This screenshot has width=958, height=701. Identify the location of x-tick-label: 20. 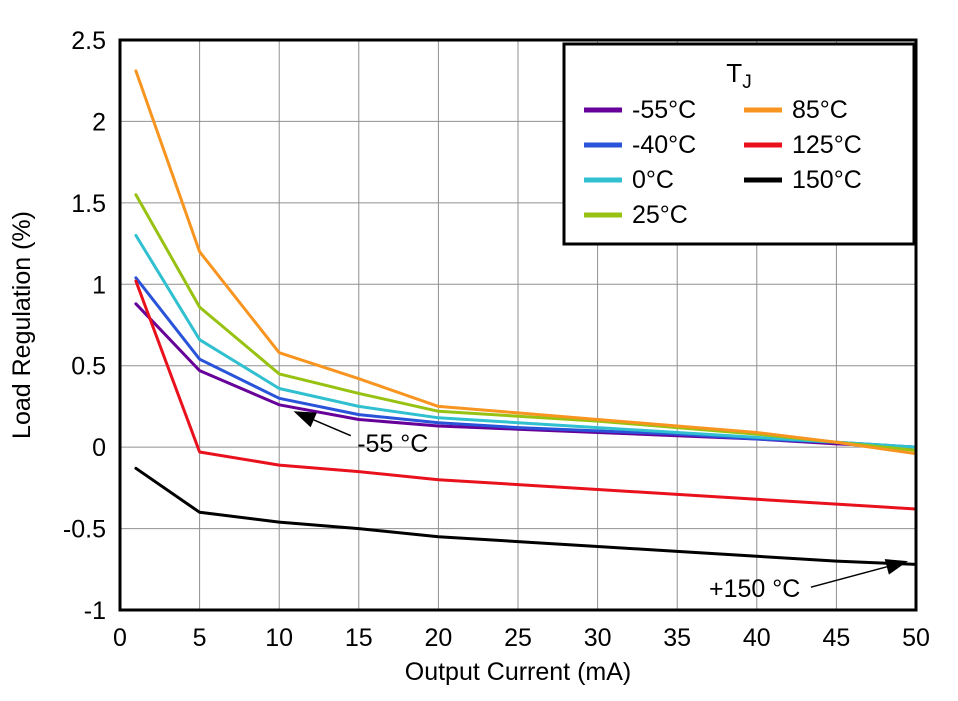
(438, 638).